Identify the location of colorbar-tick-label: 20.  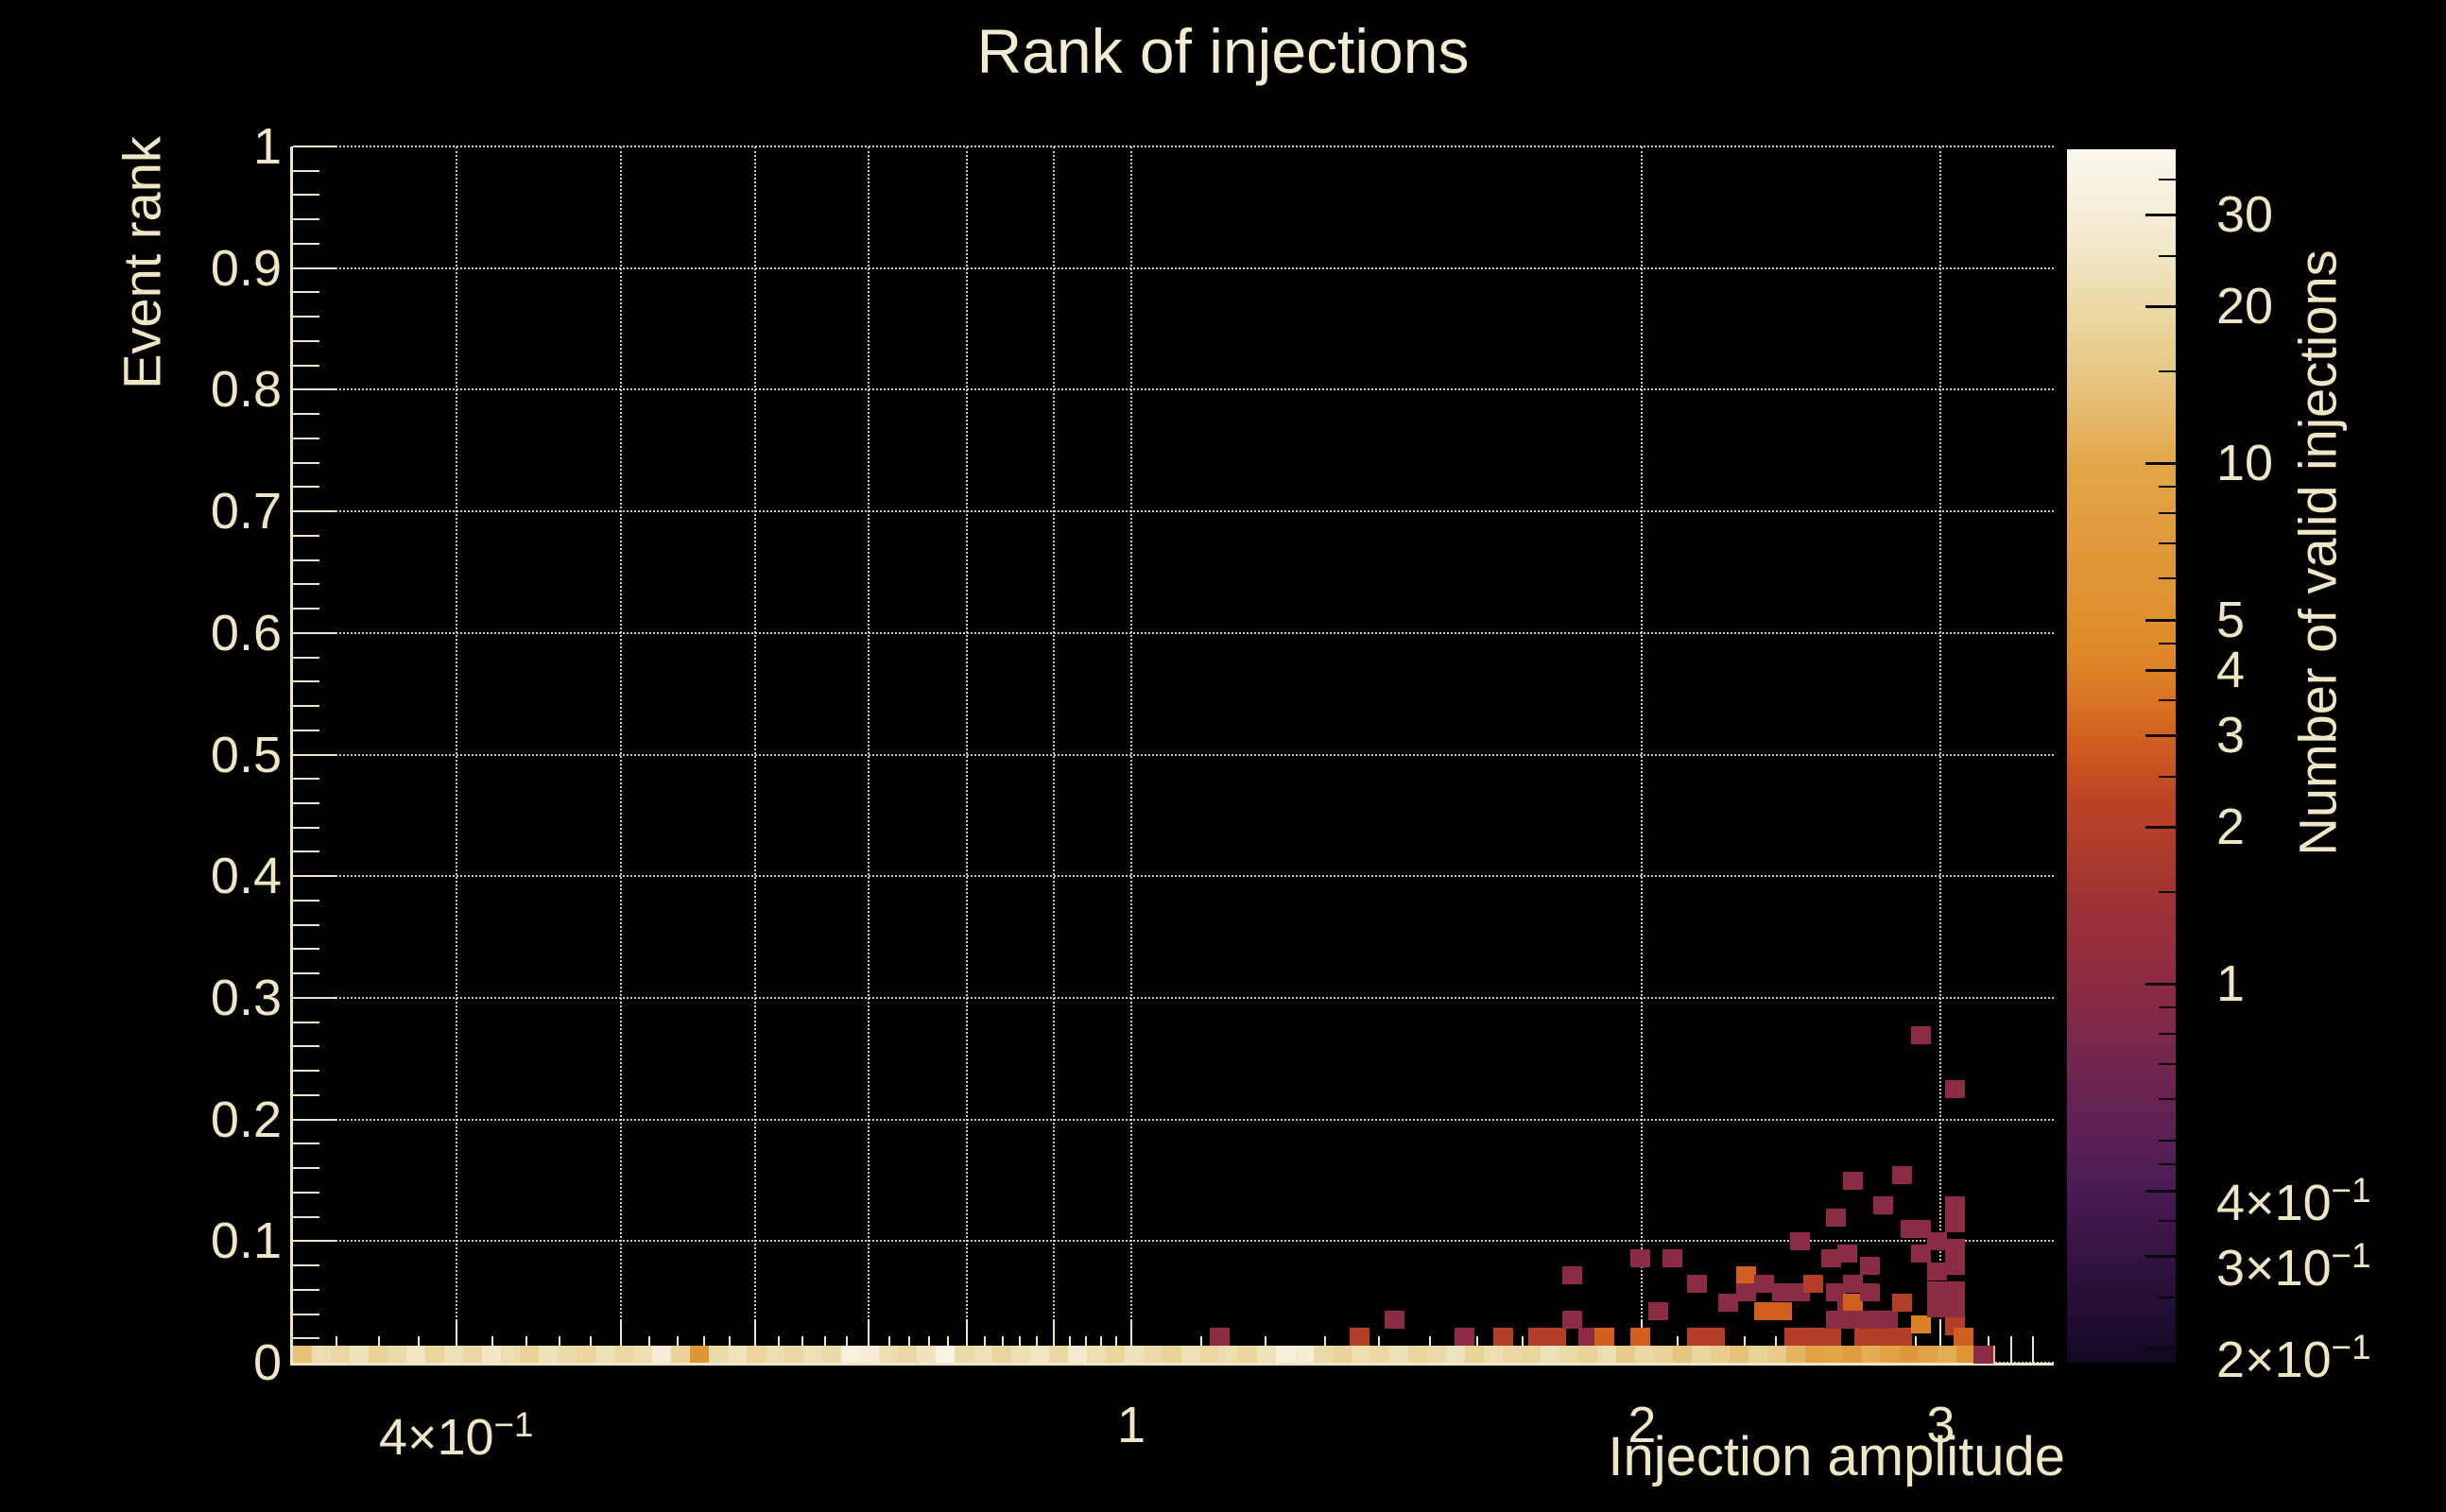
(2245, 306).